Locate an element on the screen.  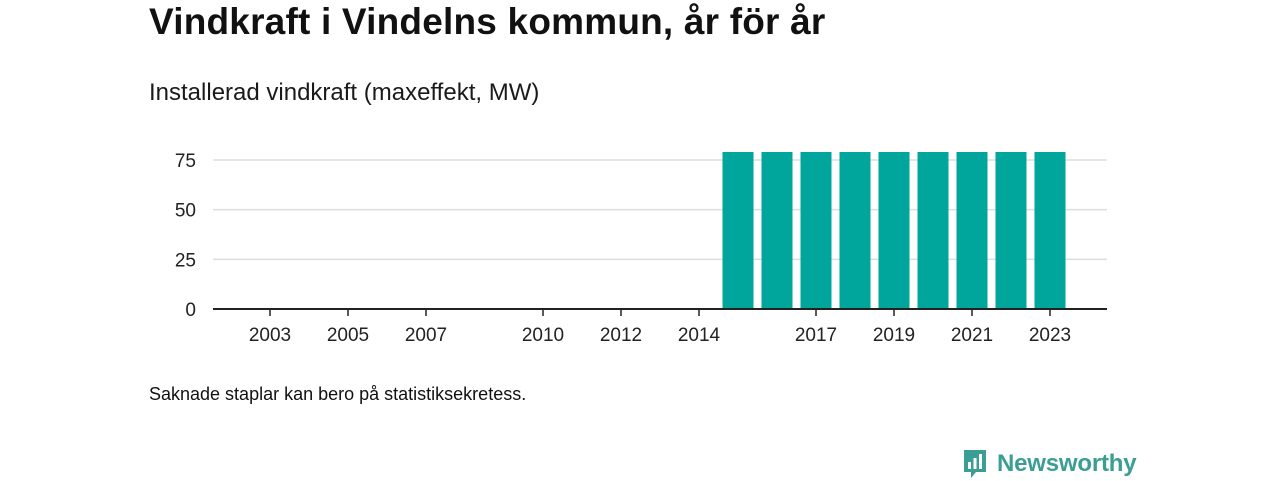
x-tick-label: 2007 is located at coordinates (426, 335).